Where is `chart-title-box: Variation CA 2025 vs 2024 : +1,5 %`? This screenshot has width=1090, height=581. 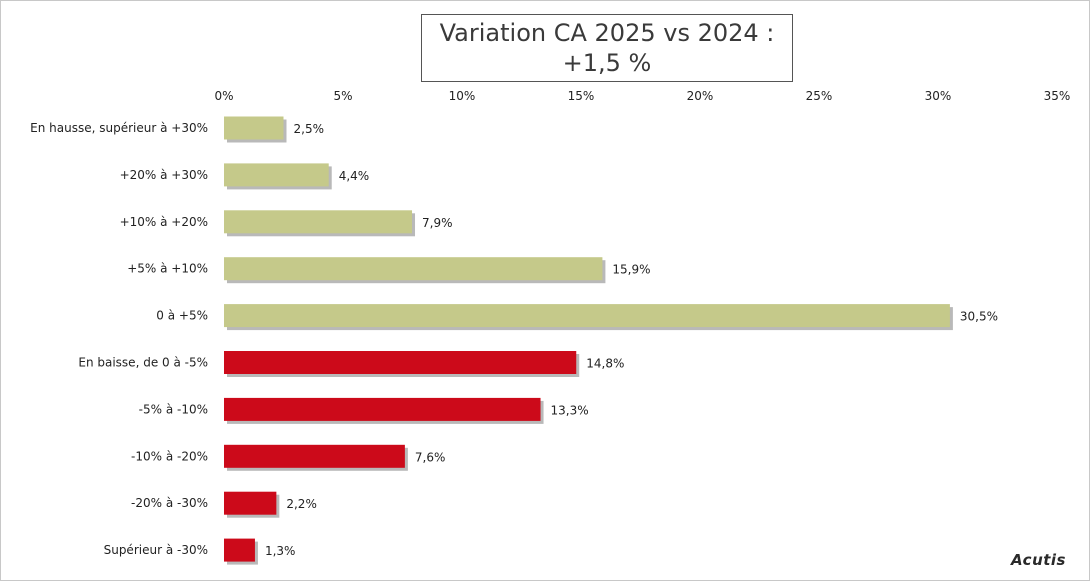 chart-title-box: Variation CA 2025 vs 2024 : +1,5 % is located at coordinates (607, 48).